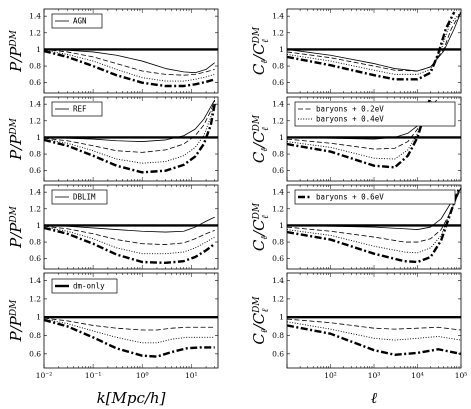  I want to click on panel-1-right-series-dashdot, so click(359, 134).